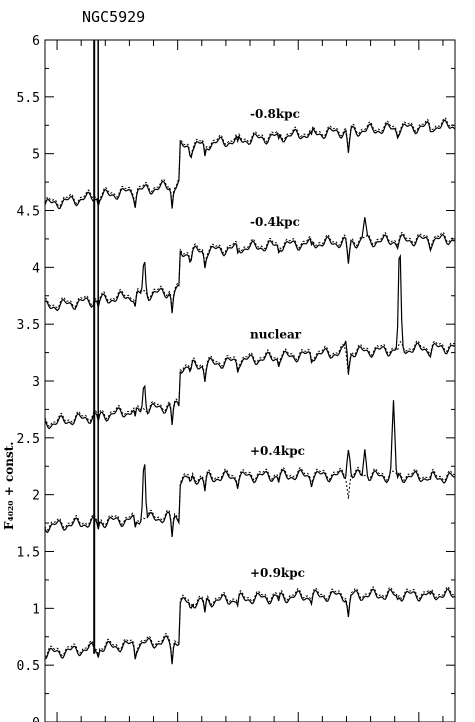 This screenshot has width=475, height=722. What do you see at coordinates (36, 268) in the screenshot?
I see `y-tick-label: 4` at bounding box center [36, 268].